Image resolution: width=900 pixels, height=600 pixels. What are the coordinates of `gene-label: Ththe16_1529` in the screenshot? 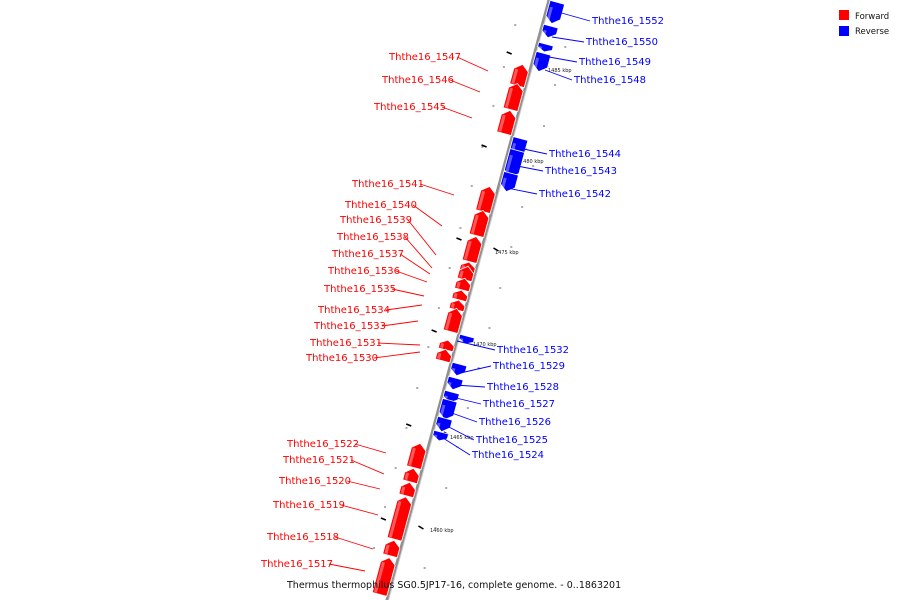 It's located at (528, 366).